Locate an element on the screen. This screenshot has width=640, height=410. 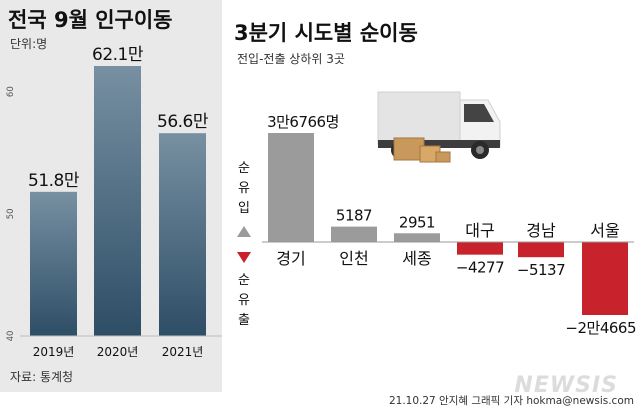
right-bar-value: 2951 is located at coordinates (417, 222).